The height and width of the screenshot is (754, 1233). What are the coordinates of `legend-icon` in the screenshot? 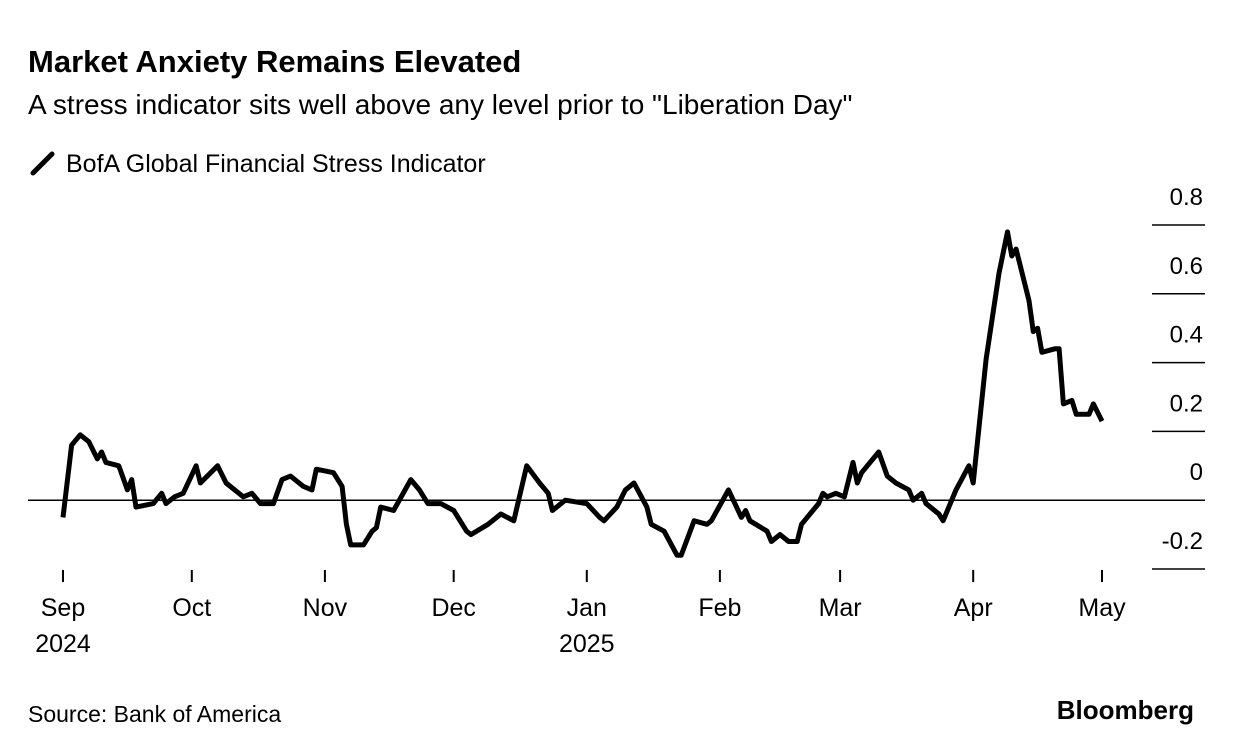 It's located at (42, 163).